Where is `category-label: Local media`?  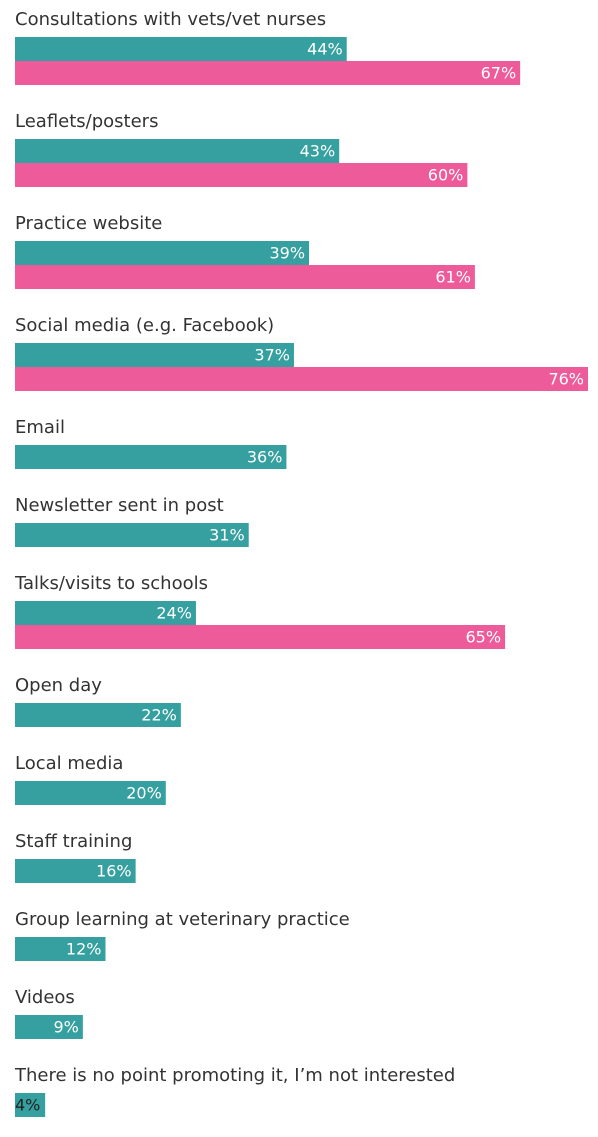 category-label: Local media is located at coordinates (69, 763).